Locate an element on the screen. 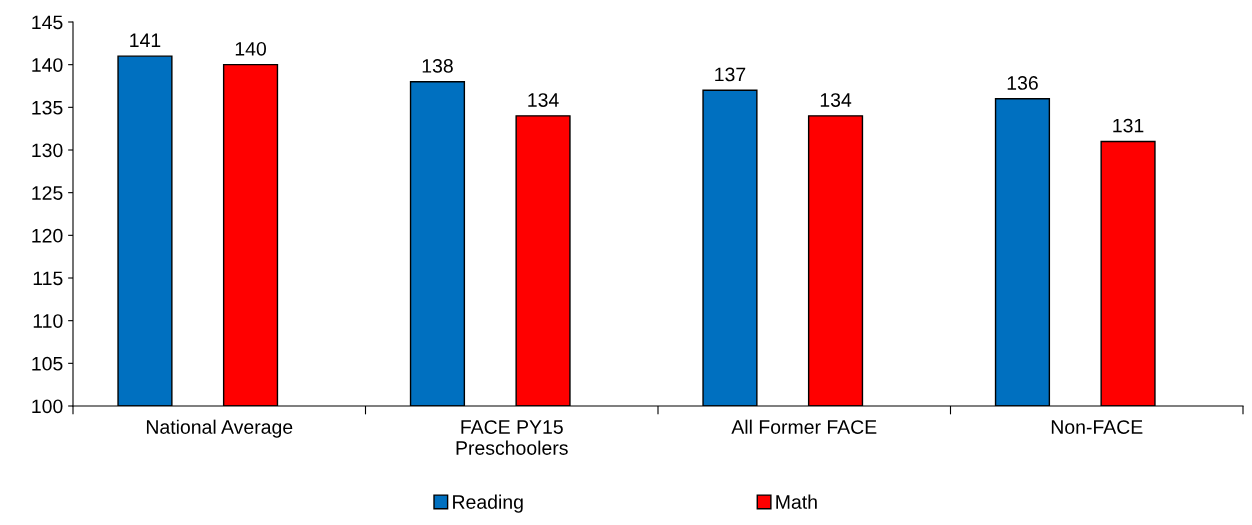  legend-label: Reading is located at coordinates (488, 503).